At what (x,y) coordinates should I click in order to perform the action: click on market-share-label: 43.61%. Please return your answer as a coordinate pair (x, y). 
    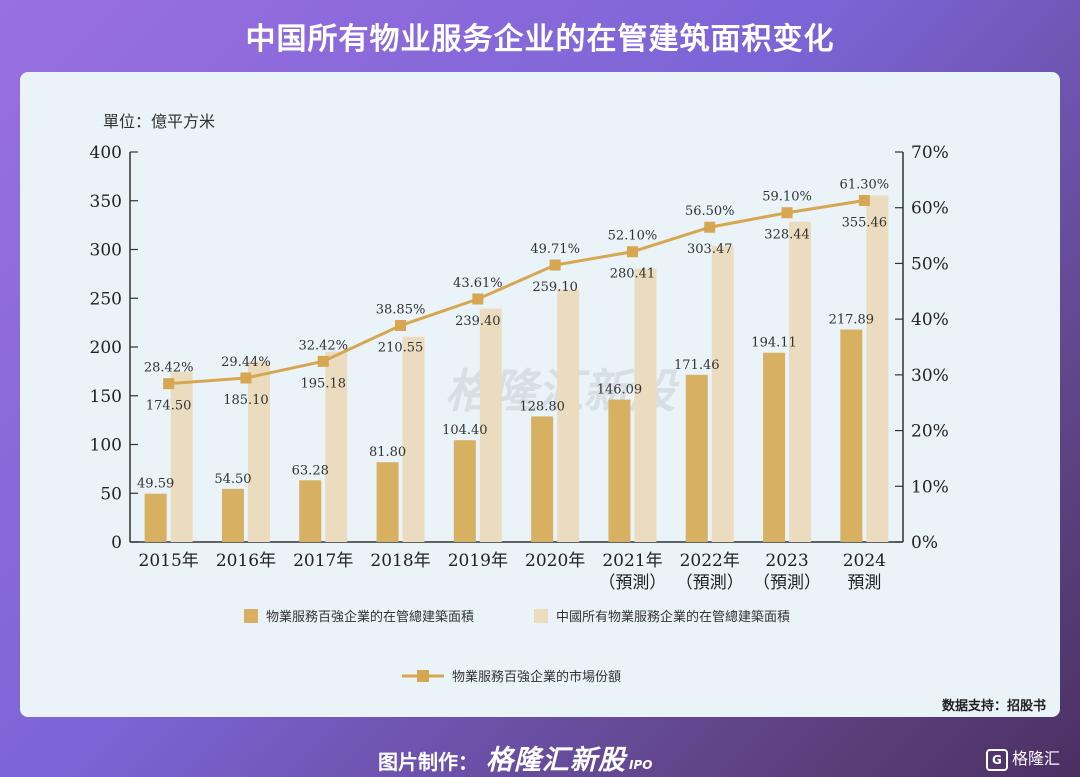
    Looking at the image, I should click on (478, 283).